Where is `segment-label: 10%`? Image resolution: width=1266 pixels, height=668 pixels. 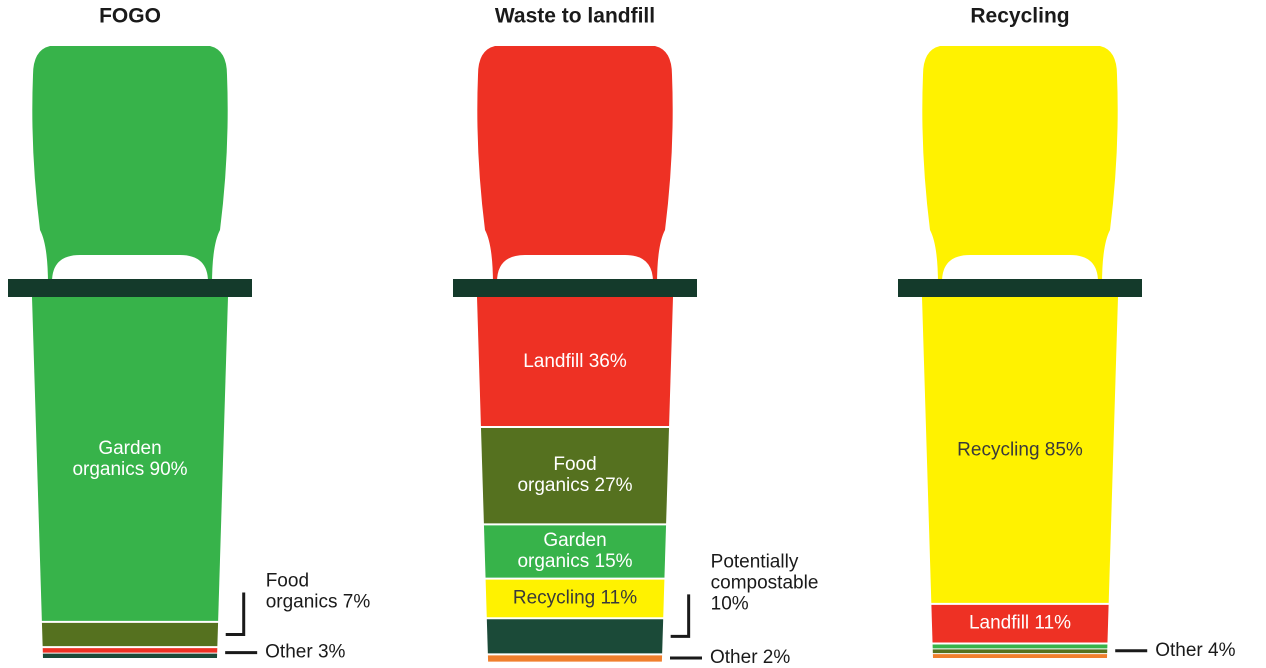 segment-label: 10% is located at coordinates (730, 603).